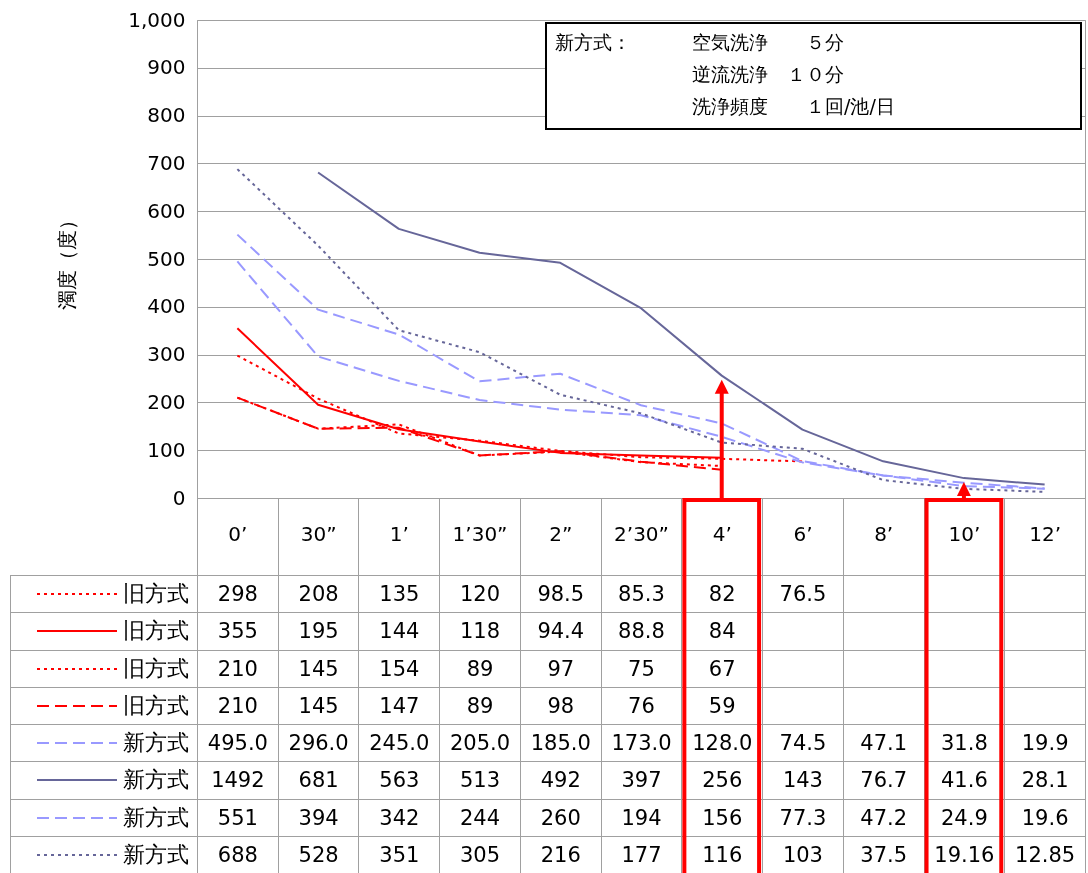  I want to click on x-tick-label: 6’, so click(803, 533).